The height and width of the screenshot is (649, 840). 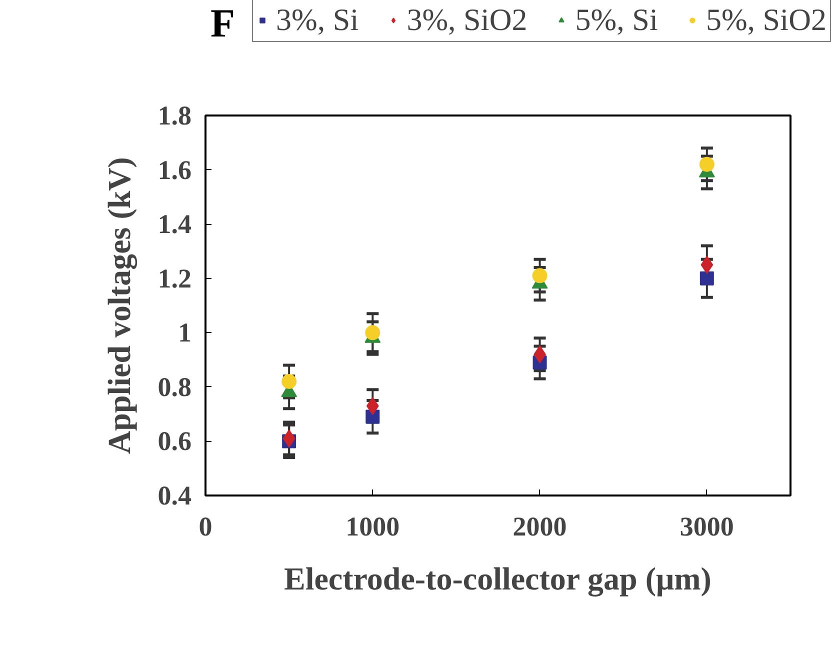 What do you see at coordinates (539, 527) in the screenshot?
I see `x-tick-label: 2000` at bounding box center [539, 527].